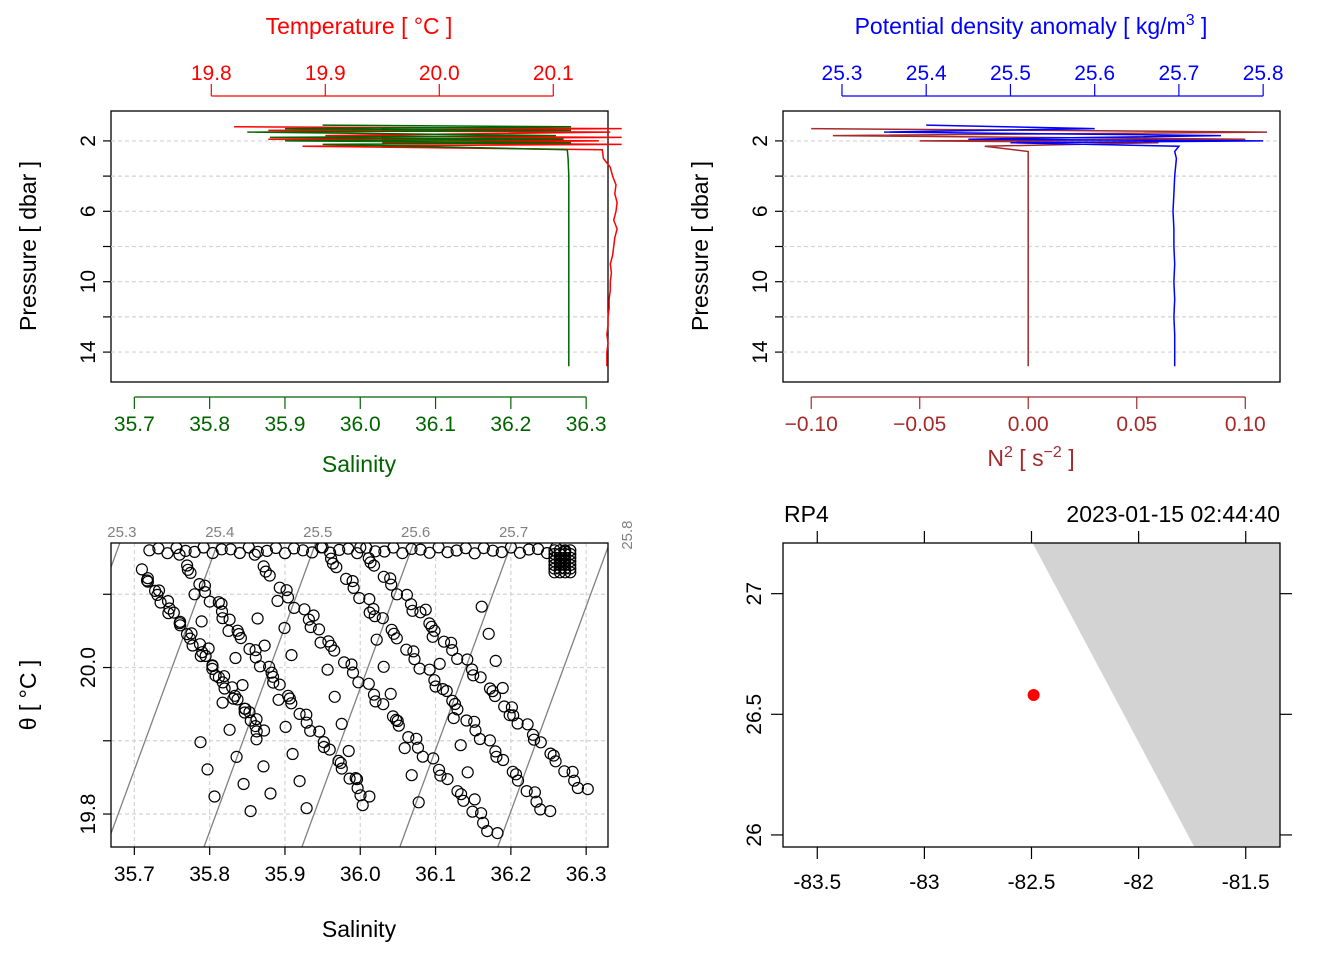  Describe the element at coordinates (754, 834) in the screenshot. I see `lat-tick-label: 26` at that location.